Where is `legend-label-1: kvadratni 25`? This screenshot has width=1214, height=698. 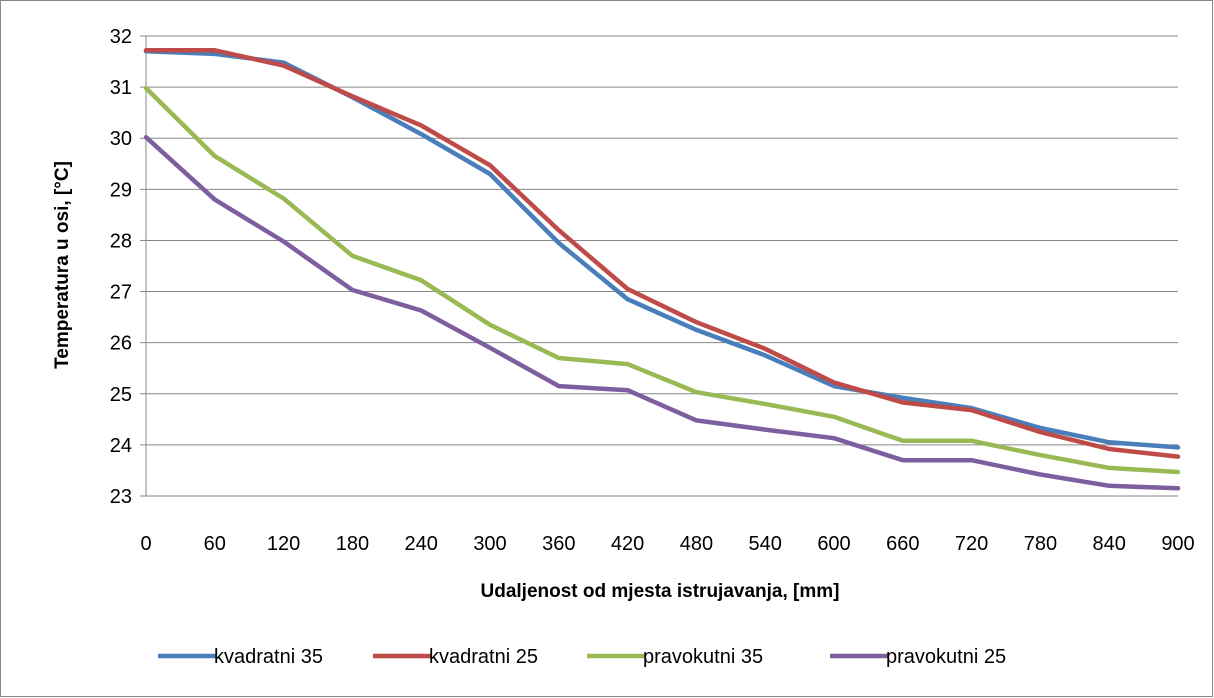 legend-label-1: kvadratni 25 is located at coordinates (483, 657).